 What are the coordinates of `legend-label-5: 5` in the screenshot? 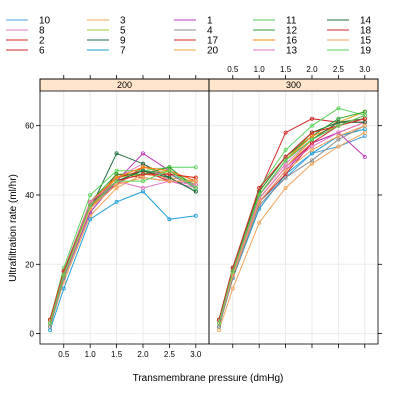 It's located at (123, 31).